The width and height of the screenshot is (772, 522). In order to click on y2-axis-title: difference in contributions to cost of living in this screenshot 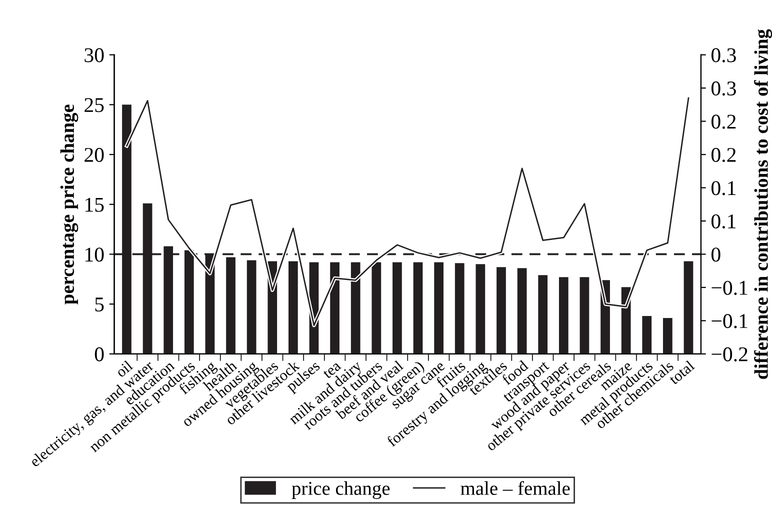, I will do `click(763, 204)`.